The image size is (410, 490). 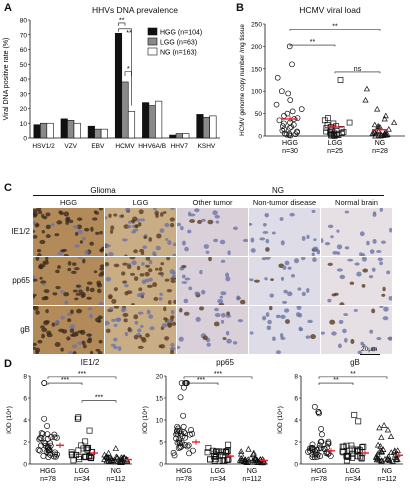 I want to click on micrograph-background, so click(x=284, y=281).